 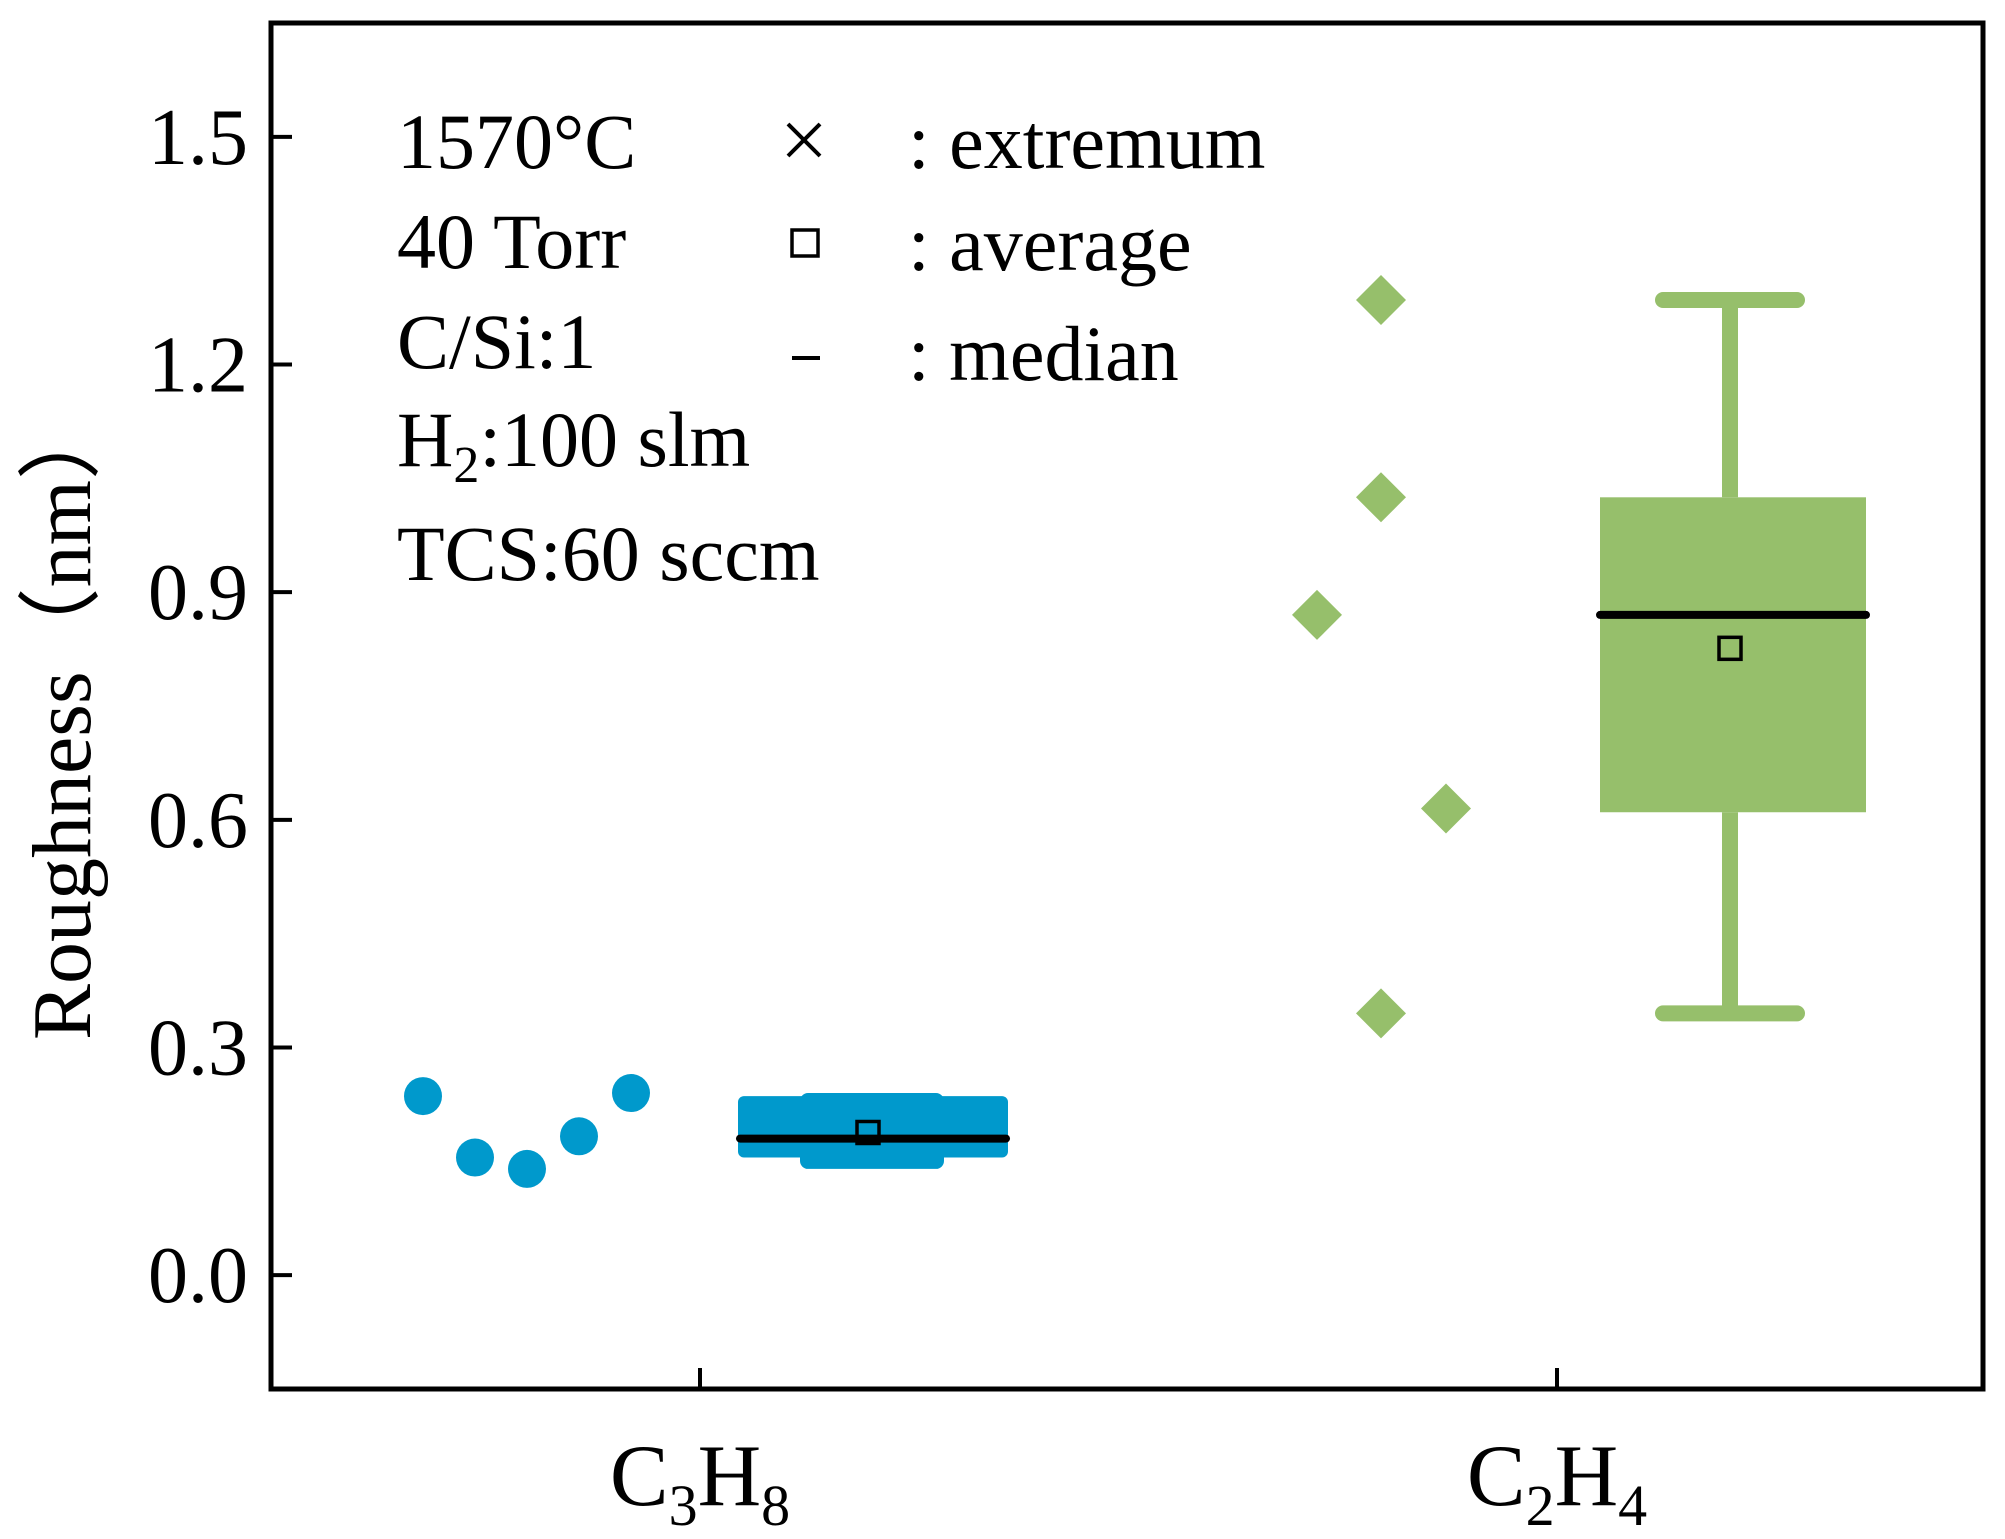 I want to click on x-tick-label-part: 8, so click(x=775, y=1505).